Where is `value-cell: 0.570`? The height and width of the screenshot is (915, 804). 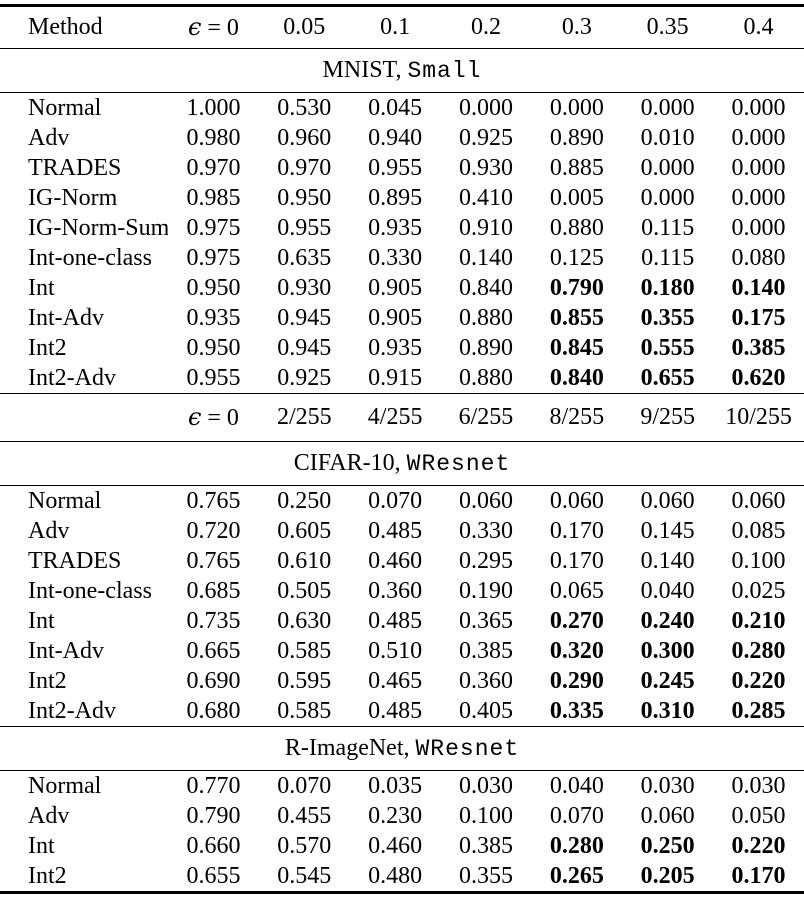
value-cell: 0.570 is located at coordinates (304, 845).